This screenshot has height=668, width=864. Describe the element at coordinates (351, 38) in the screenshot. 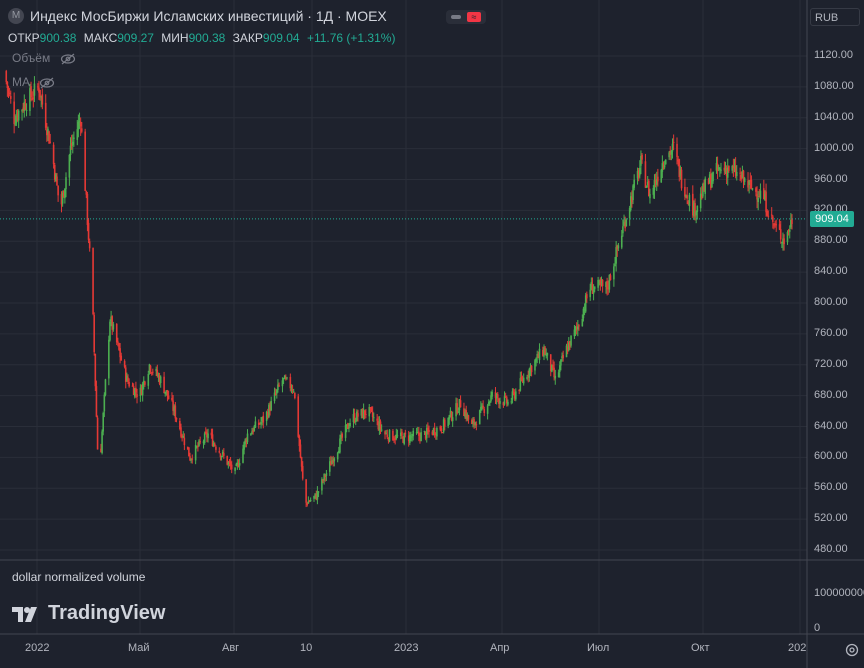

I see `change-value: +11.76 (+1.31%)` at that location.